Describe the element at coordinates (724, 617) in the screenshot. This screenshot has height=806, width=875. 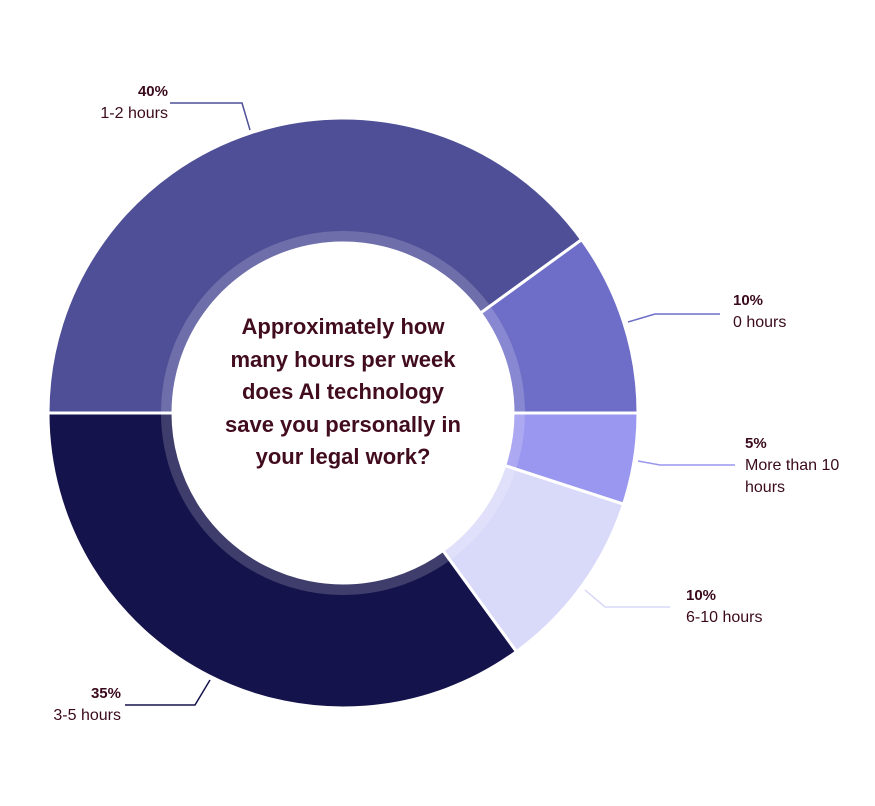
I see `category-label: 6-10 hours` at that location.